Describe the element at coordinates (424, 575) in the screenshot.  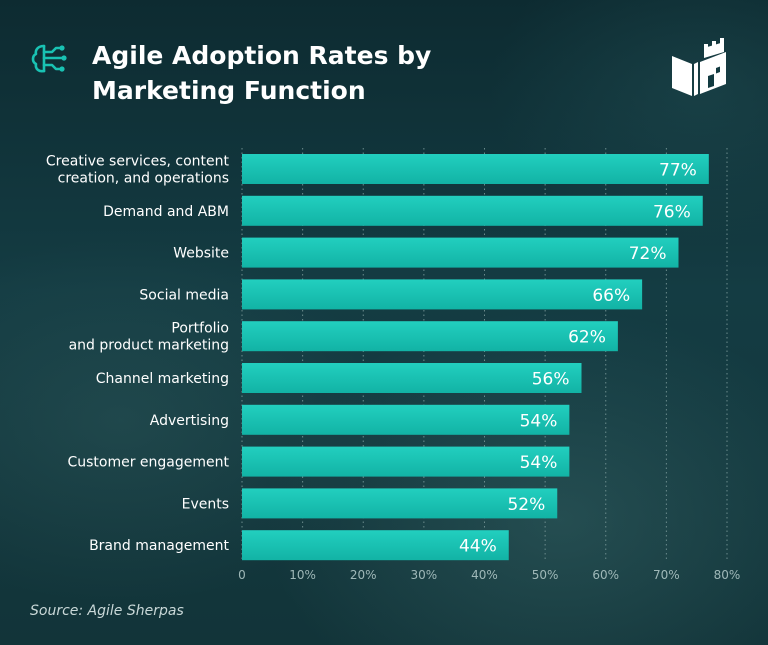
I see `x-tick-label: 30%` at that location.